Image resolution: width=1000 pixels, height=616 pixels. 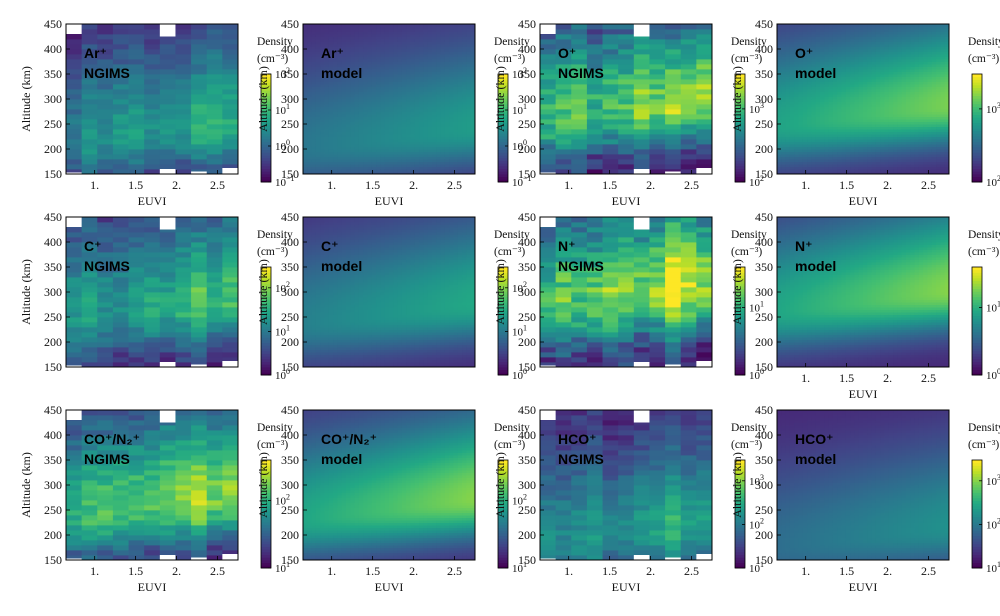 What do you see at coordinates (95, 53) in the screenshot?
I see `species-label: Ar⁺` at bounding box center [95, 53].